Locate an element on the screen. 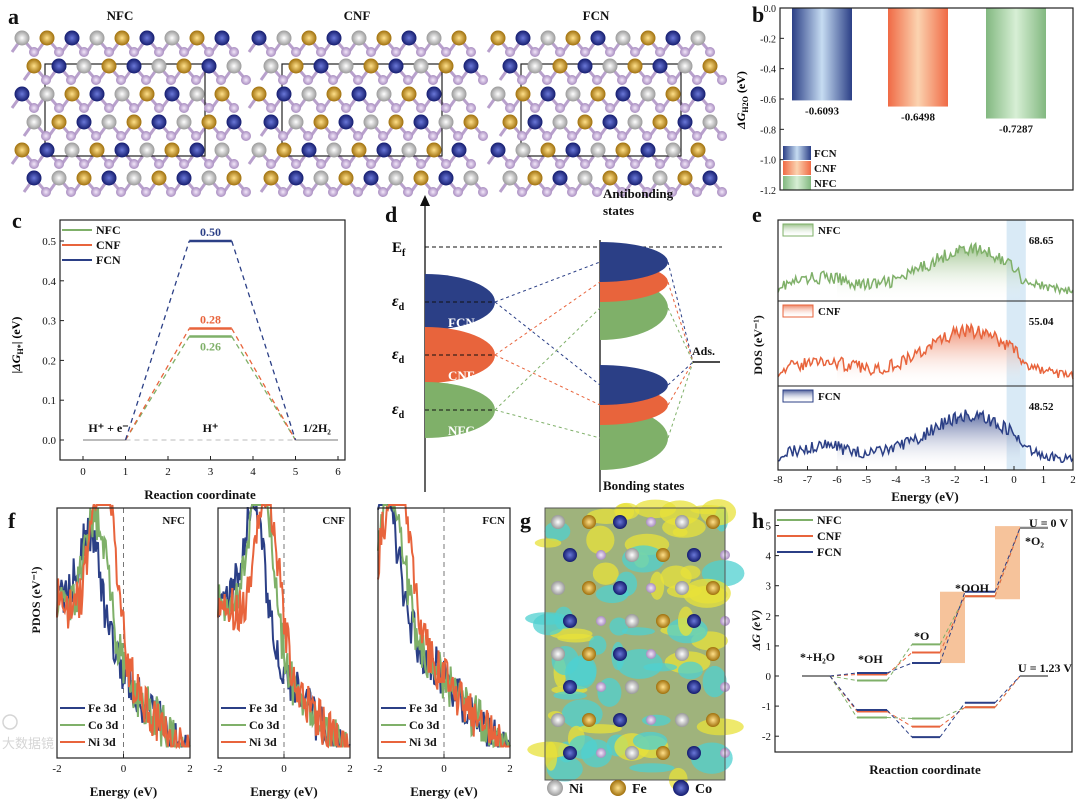  x-tick-label: 2 is located at coordinates (510, 769).